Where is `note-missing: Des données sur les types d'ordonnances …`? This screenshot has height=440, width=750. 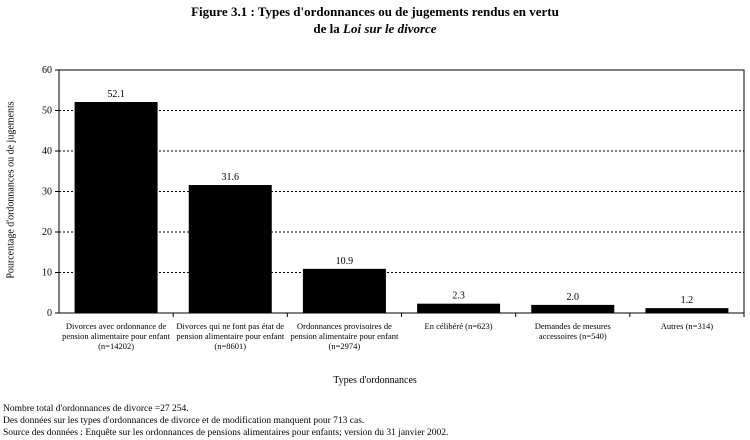
note-missing: Des données sur les types d'ordonnances … is located at coordinates (184, 421).